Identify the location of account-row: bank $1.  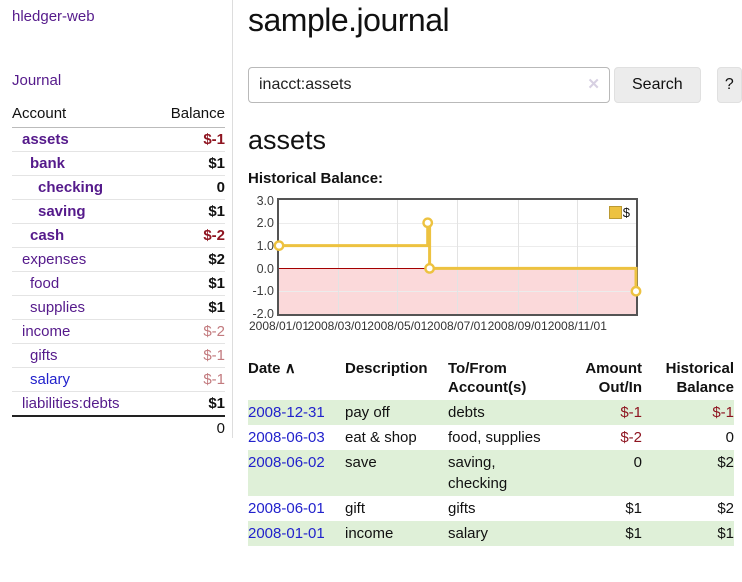
(118, 163).